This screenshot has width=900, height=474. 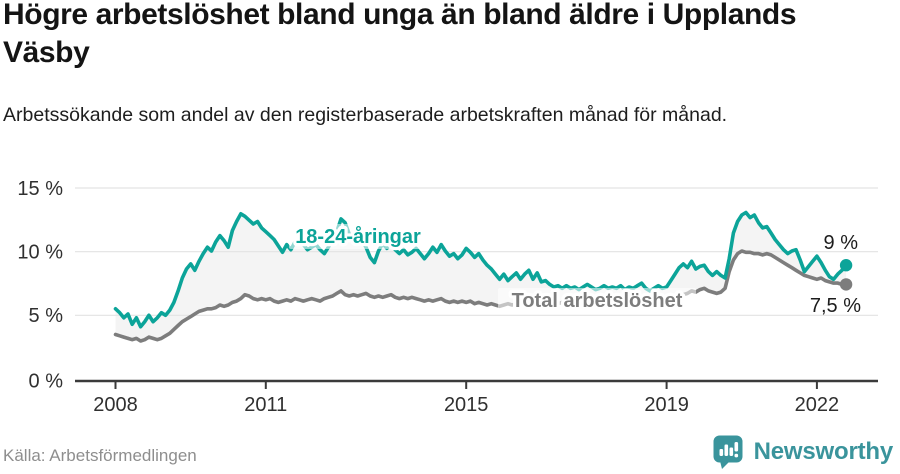 I want to click on youth-series-label: 18-24-åringar, so click(x=358, y=236).